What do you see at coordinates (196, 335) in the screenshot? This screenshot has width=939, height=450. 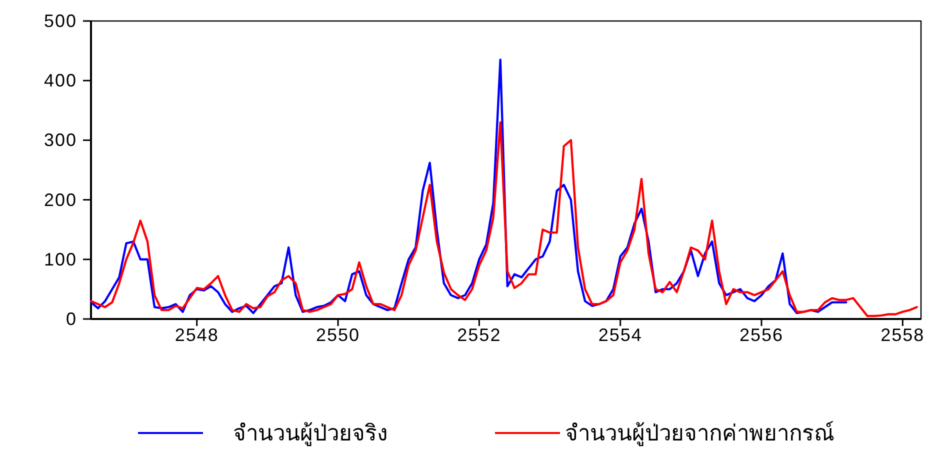 I see `x-tick-label: 2548` at bounding box center [196, 335].